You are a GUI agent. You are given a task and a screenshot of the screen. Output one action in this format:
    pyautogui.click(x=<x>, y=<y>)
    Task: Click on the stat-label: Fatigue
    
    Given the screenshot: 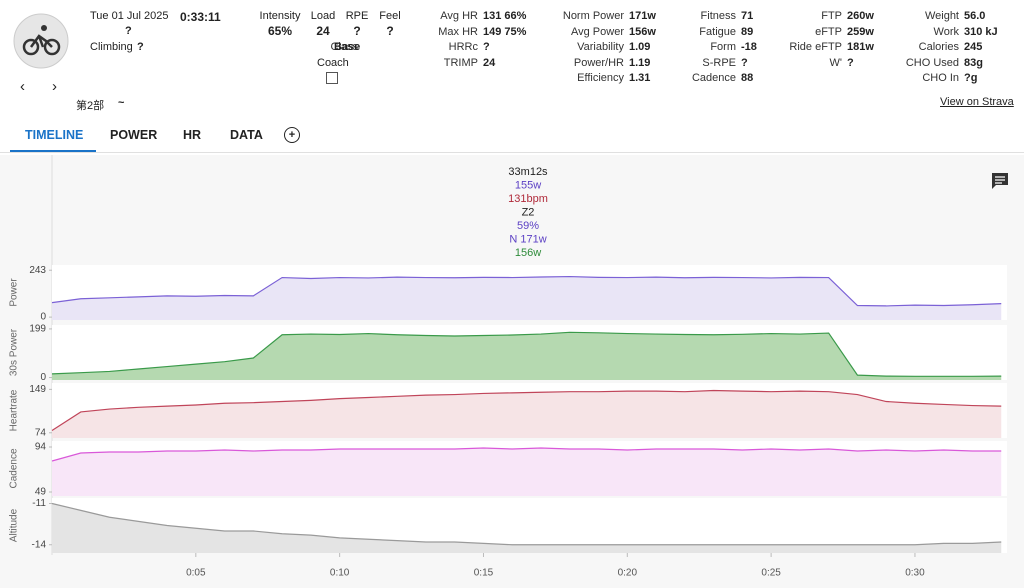 What is the action you would take?
    pyautogui.click(x=717, y=31)
    